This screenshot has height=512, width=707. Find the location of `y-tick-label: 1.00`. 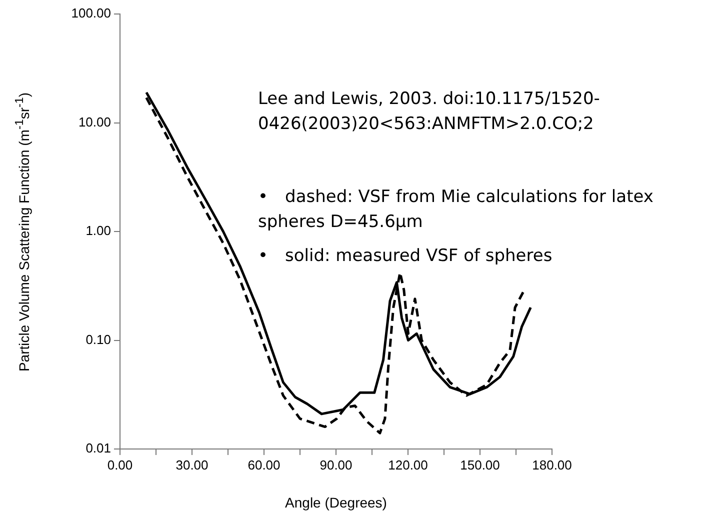

y-tick-label: 1.00 is located at coordinates (98, 230).